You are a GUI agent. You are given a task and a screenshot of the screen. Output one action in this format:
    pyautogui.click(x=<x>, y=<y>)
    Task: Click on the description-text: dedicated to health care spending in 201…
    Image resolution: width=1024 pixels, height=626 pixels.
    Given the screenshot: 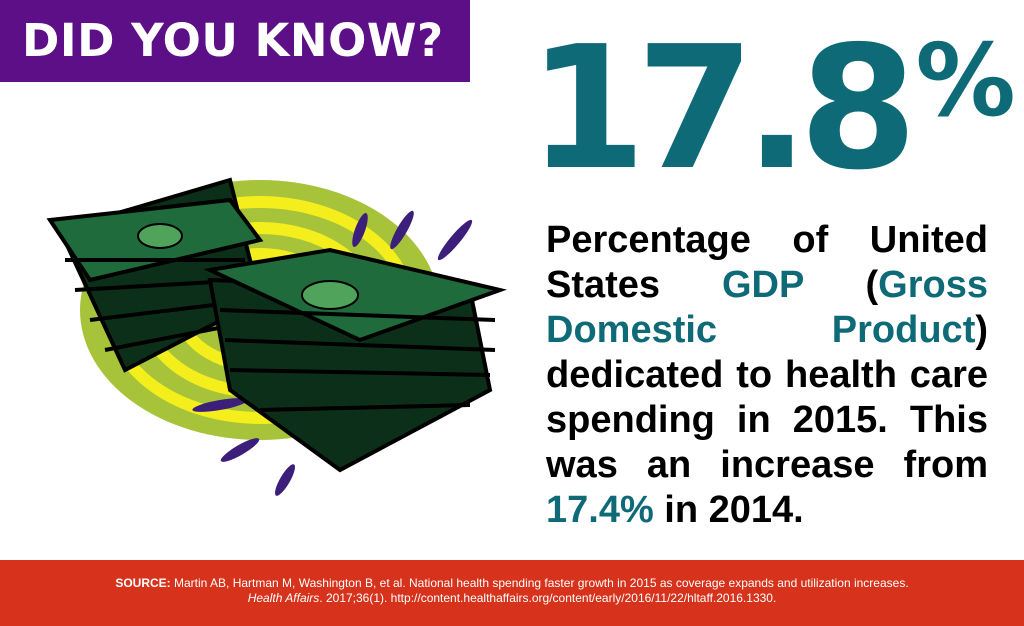 What is the action you would take?
    pyautogui.click(x=767, y=420)
    